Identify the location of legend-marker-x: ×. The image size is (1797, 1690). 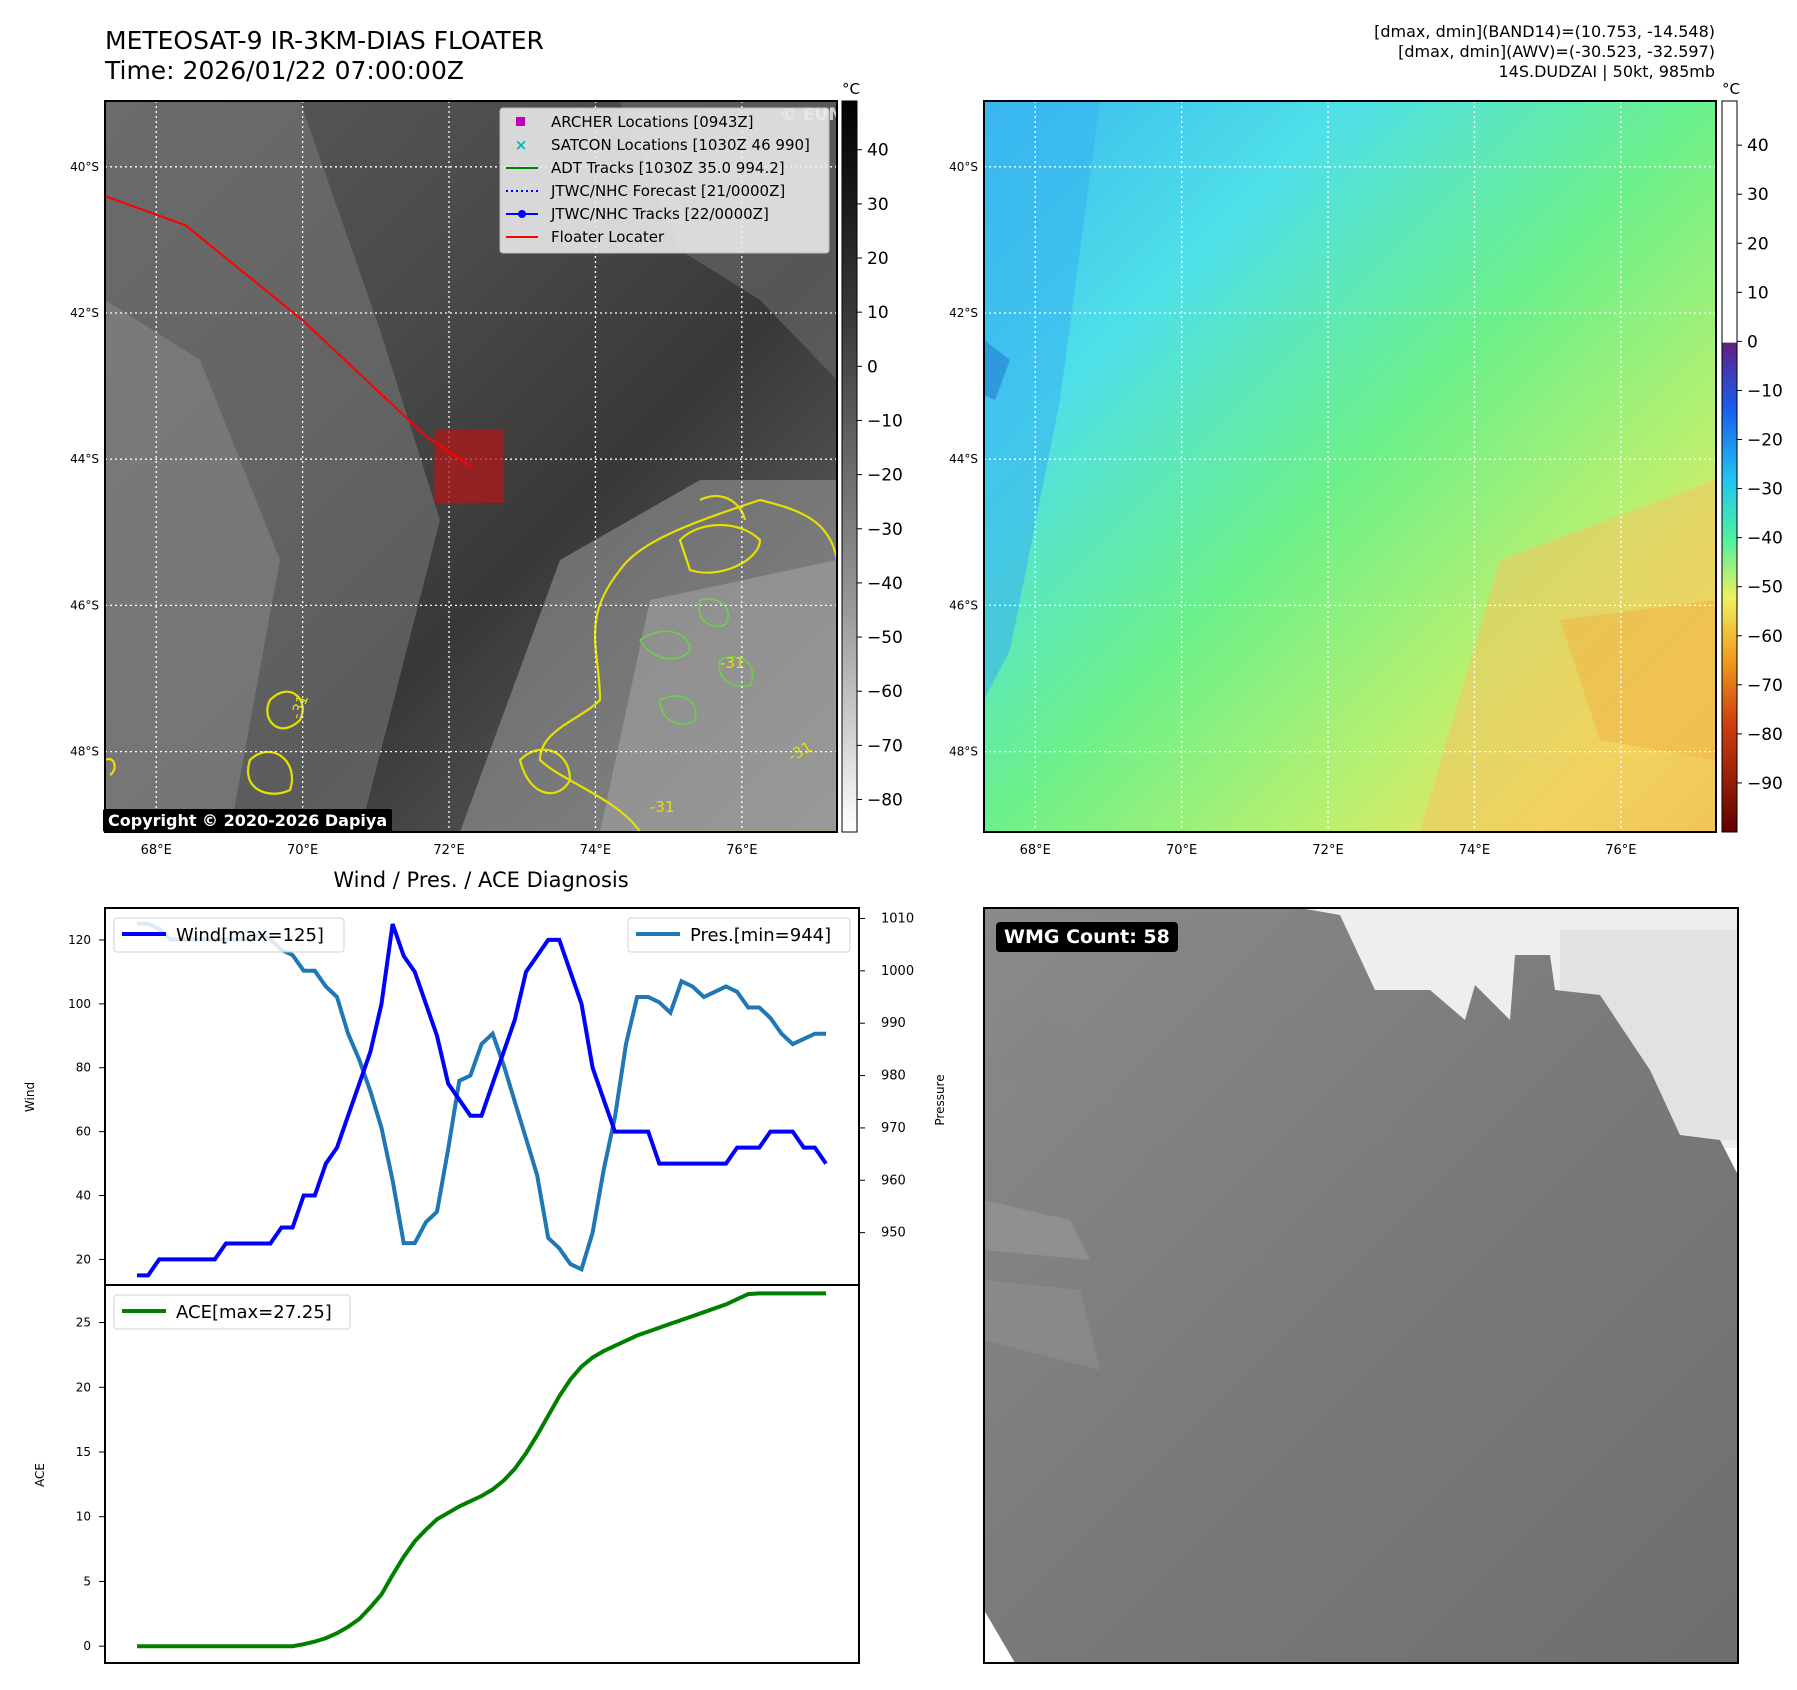
(521, 145).